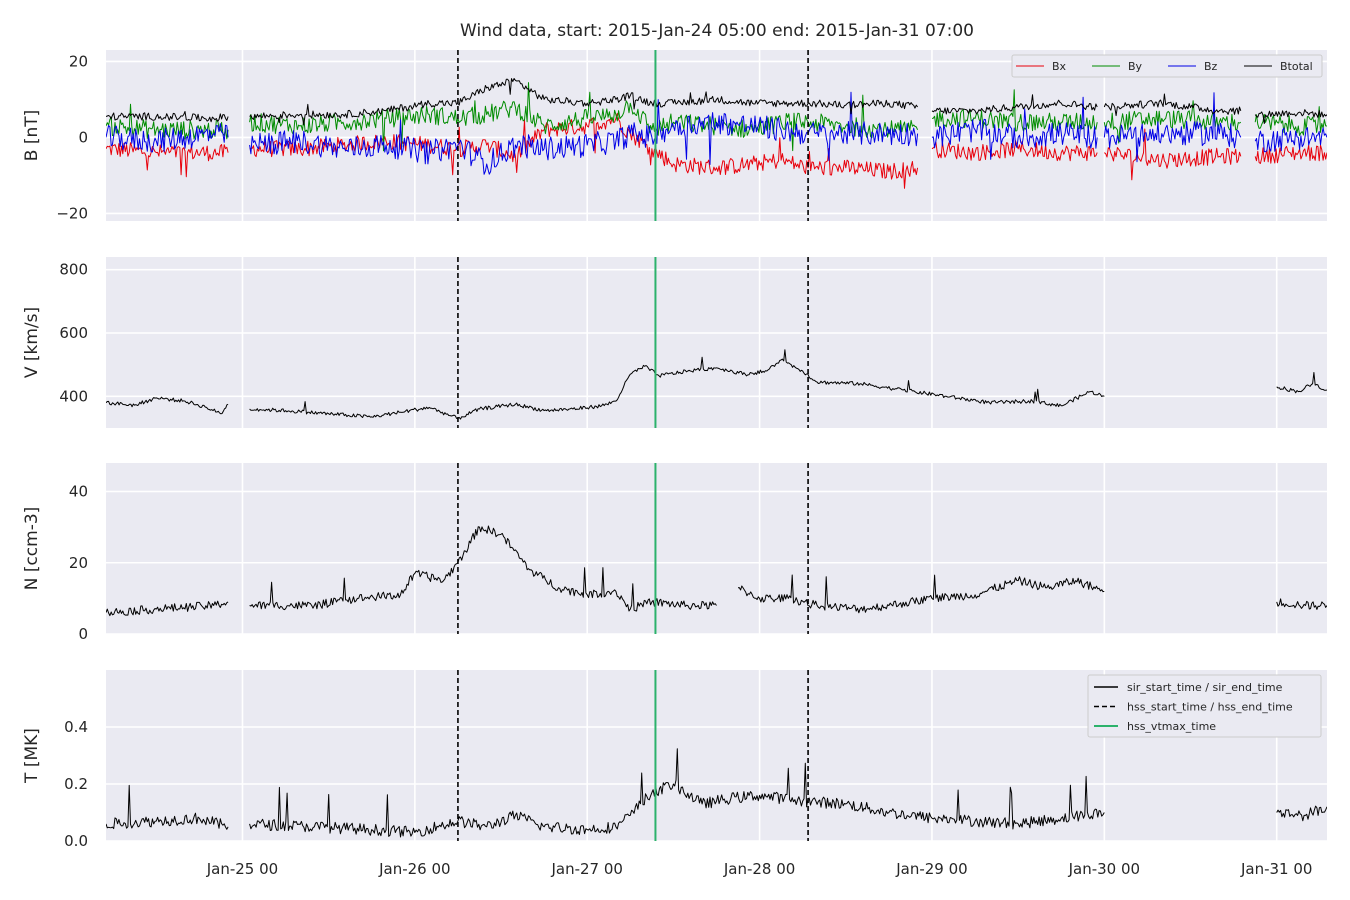 This screenshot has width=1350, height=900. Describe the element at coordinates (1276, 869) in the screenshot. I see `x-tick-label: Jan-31 00` at that location.